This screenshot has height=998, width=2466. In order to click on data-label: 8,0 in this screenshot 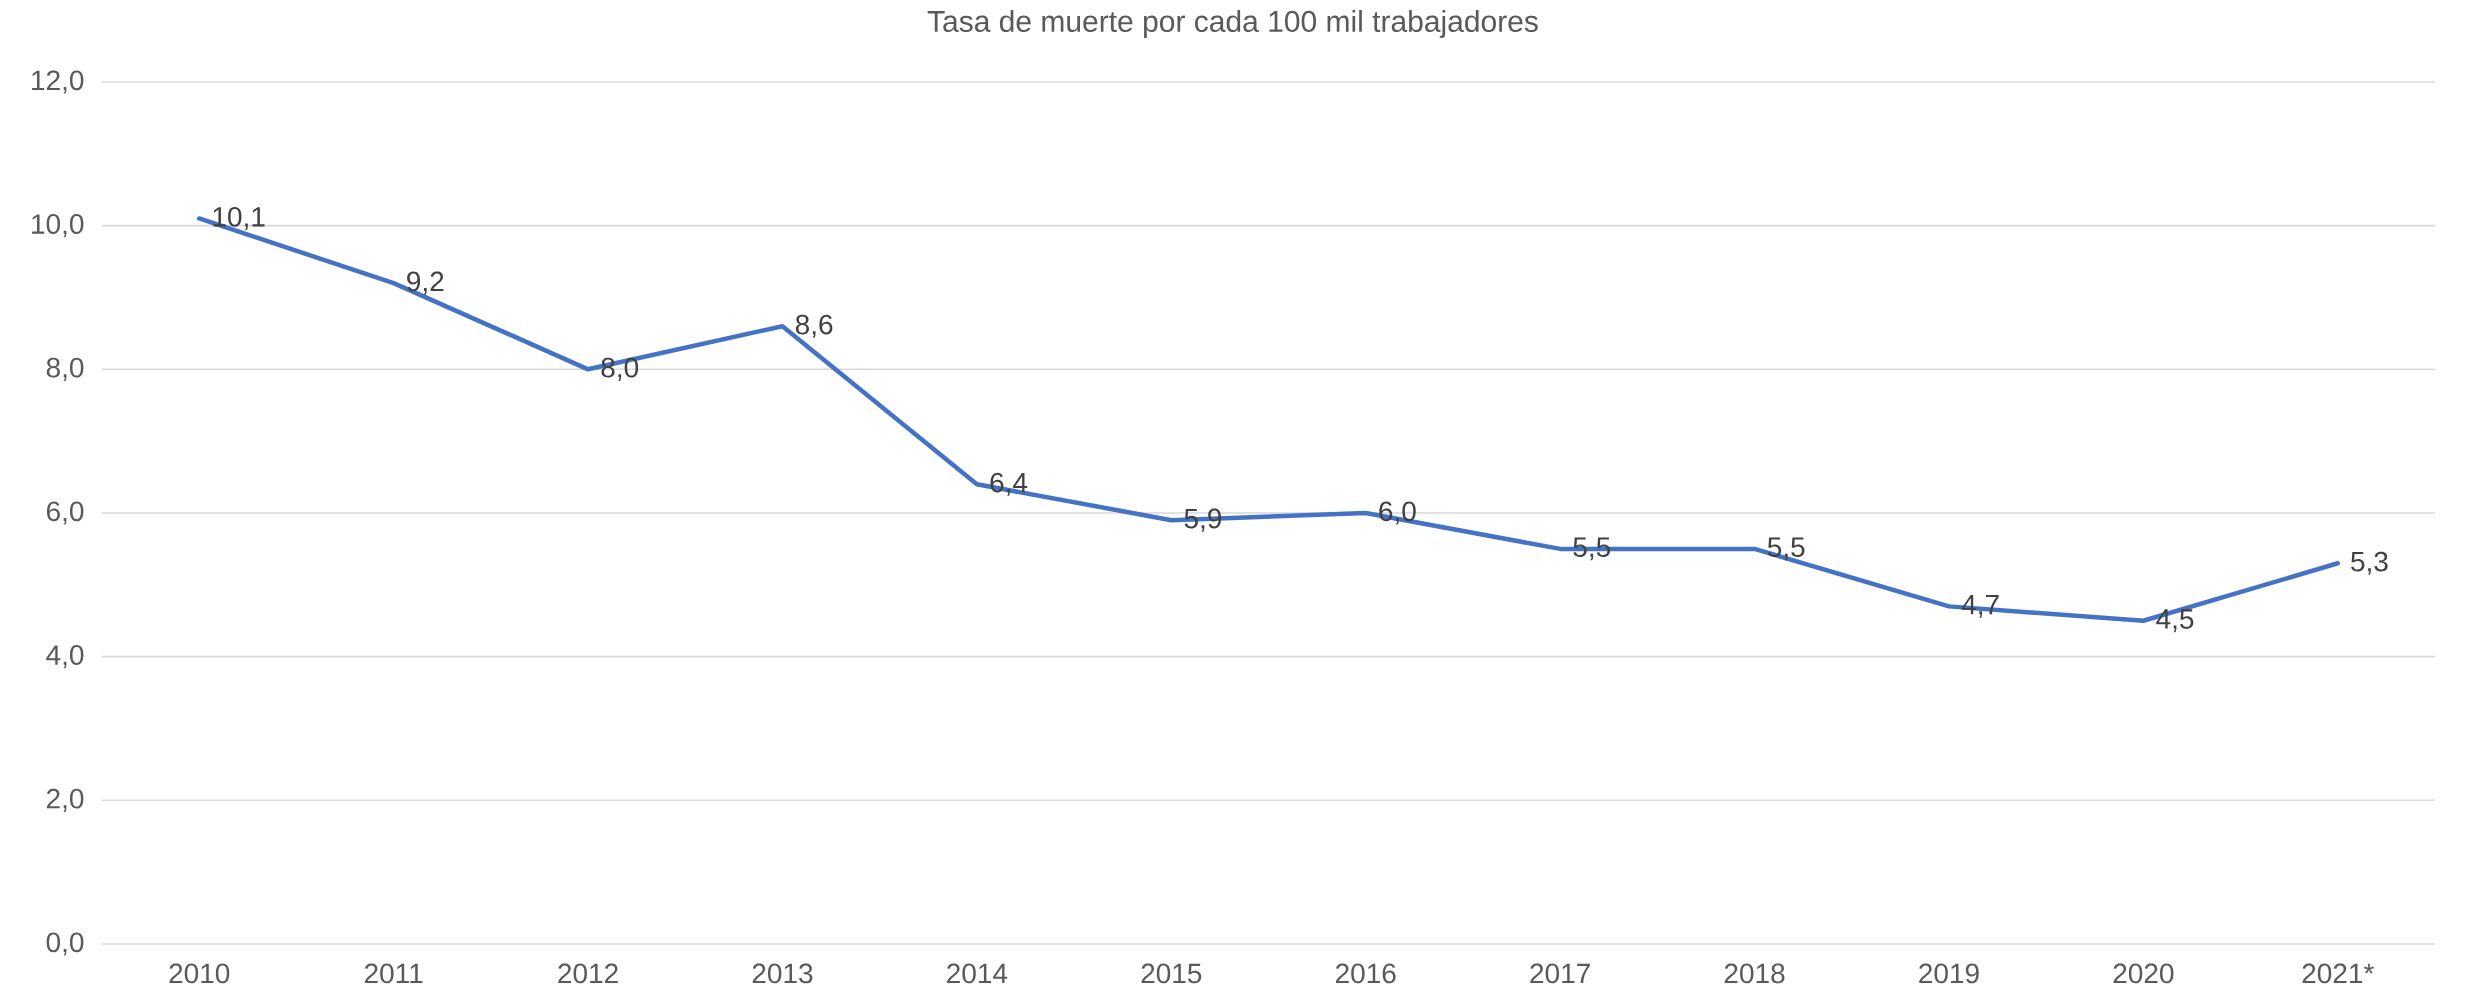, I will do `click(620, 369)`.